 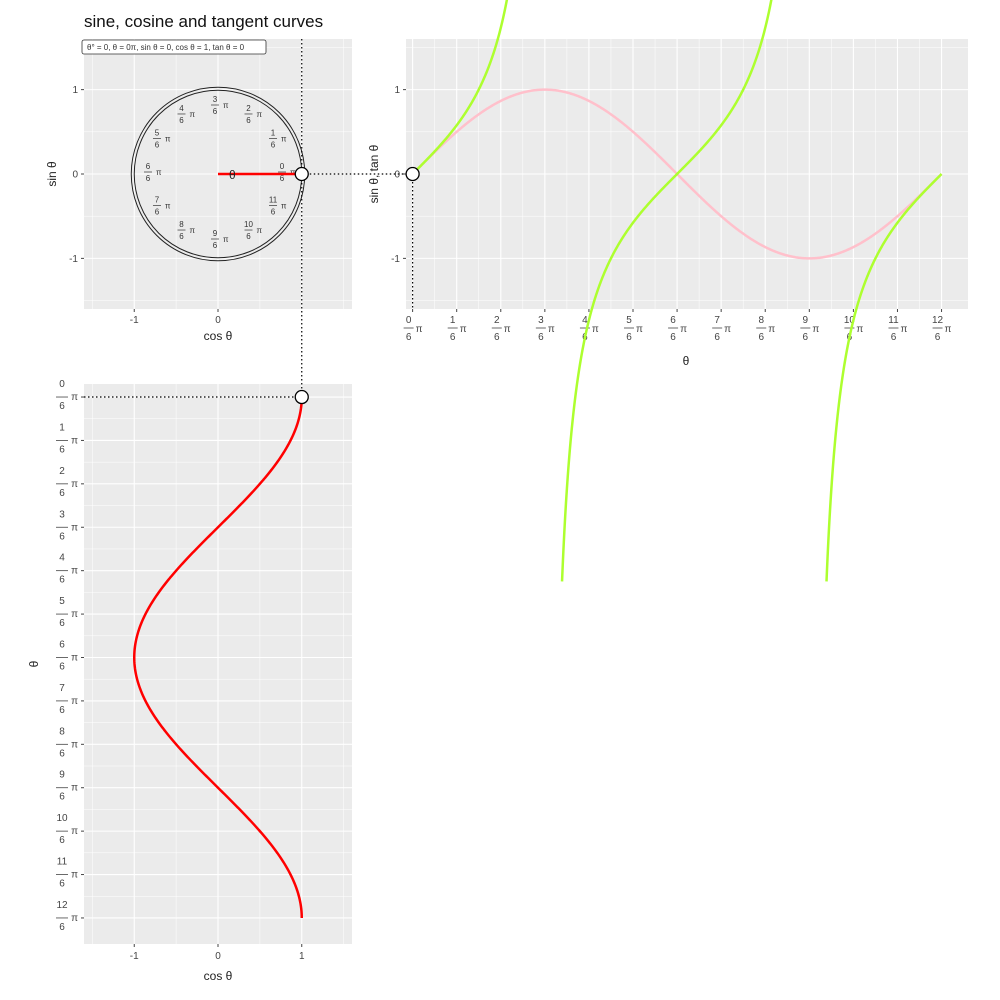 What do you see at coordinates (62, 688) in the screenshot?
I see `y-tick-numerator: 7` at bounding box center [62, 688].